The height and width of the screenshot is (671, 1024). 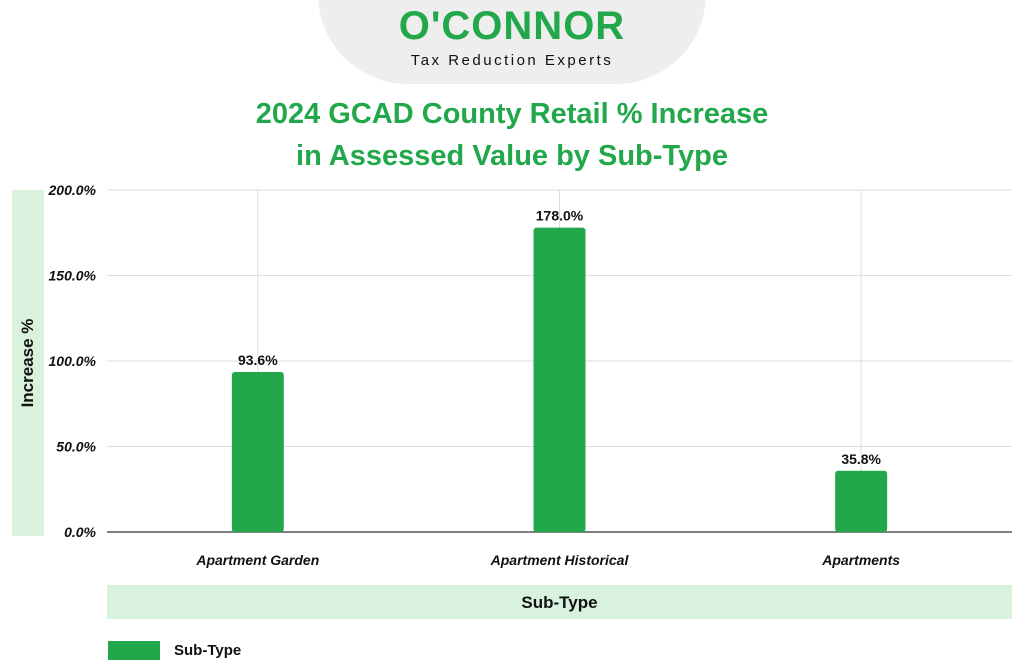 I want to click on y-tick-label: 200.0%, so click(x=72, y=190).